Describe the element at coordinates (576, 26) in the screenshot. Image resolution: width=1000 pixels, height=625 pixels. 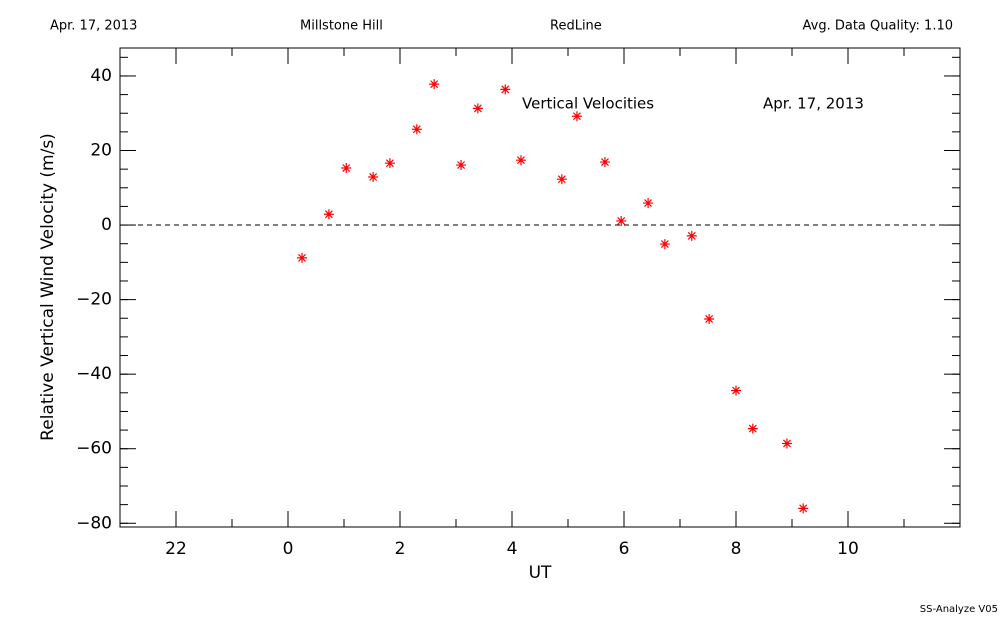
I see `header-line: RedLine` at that location.